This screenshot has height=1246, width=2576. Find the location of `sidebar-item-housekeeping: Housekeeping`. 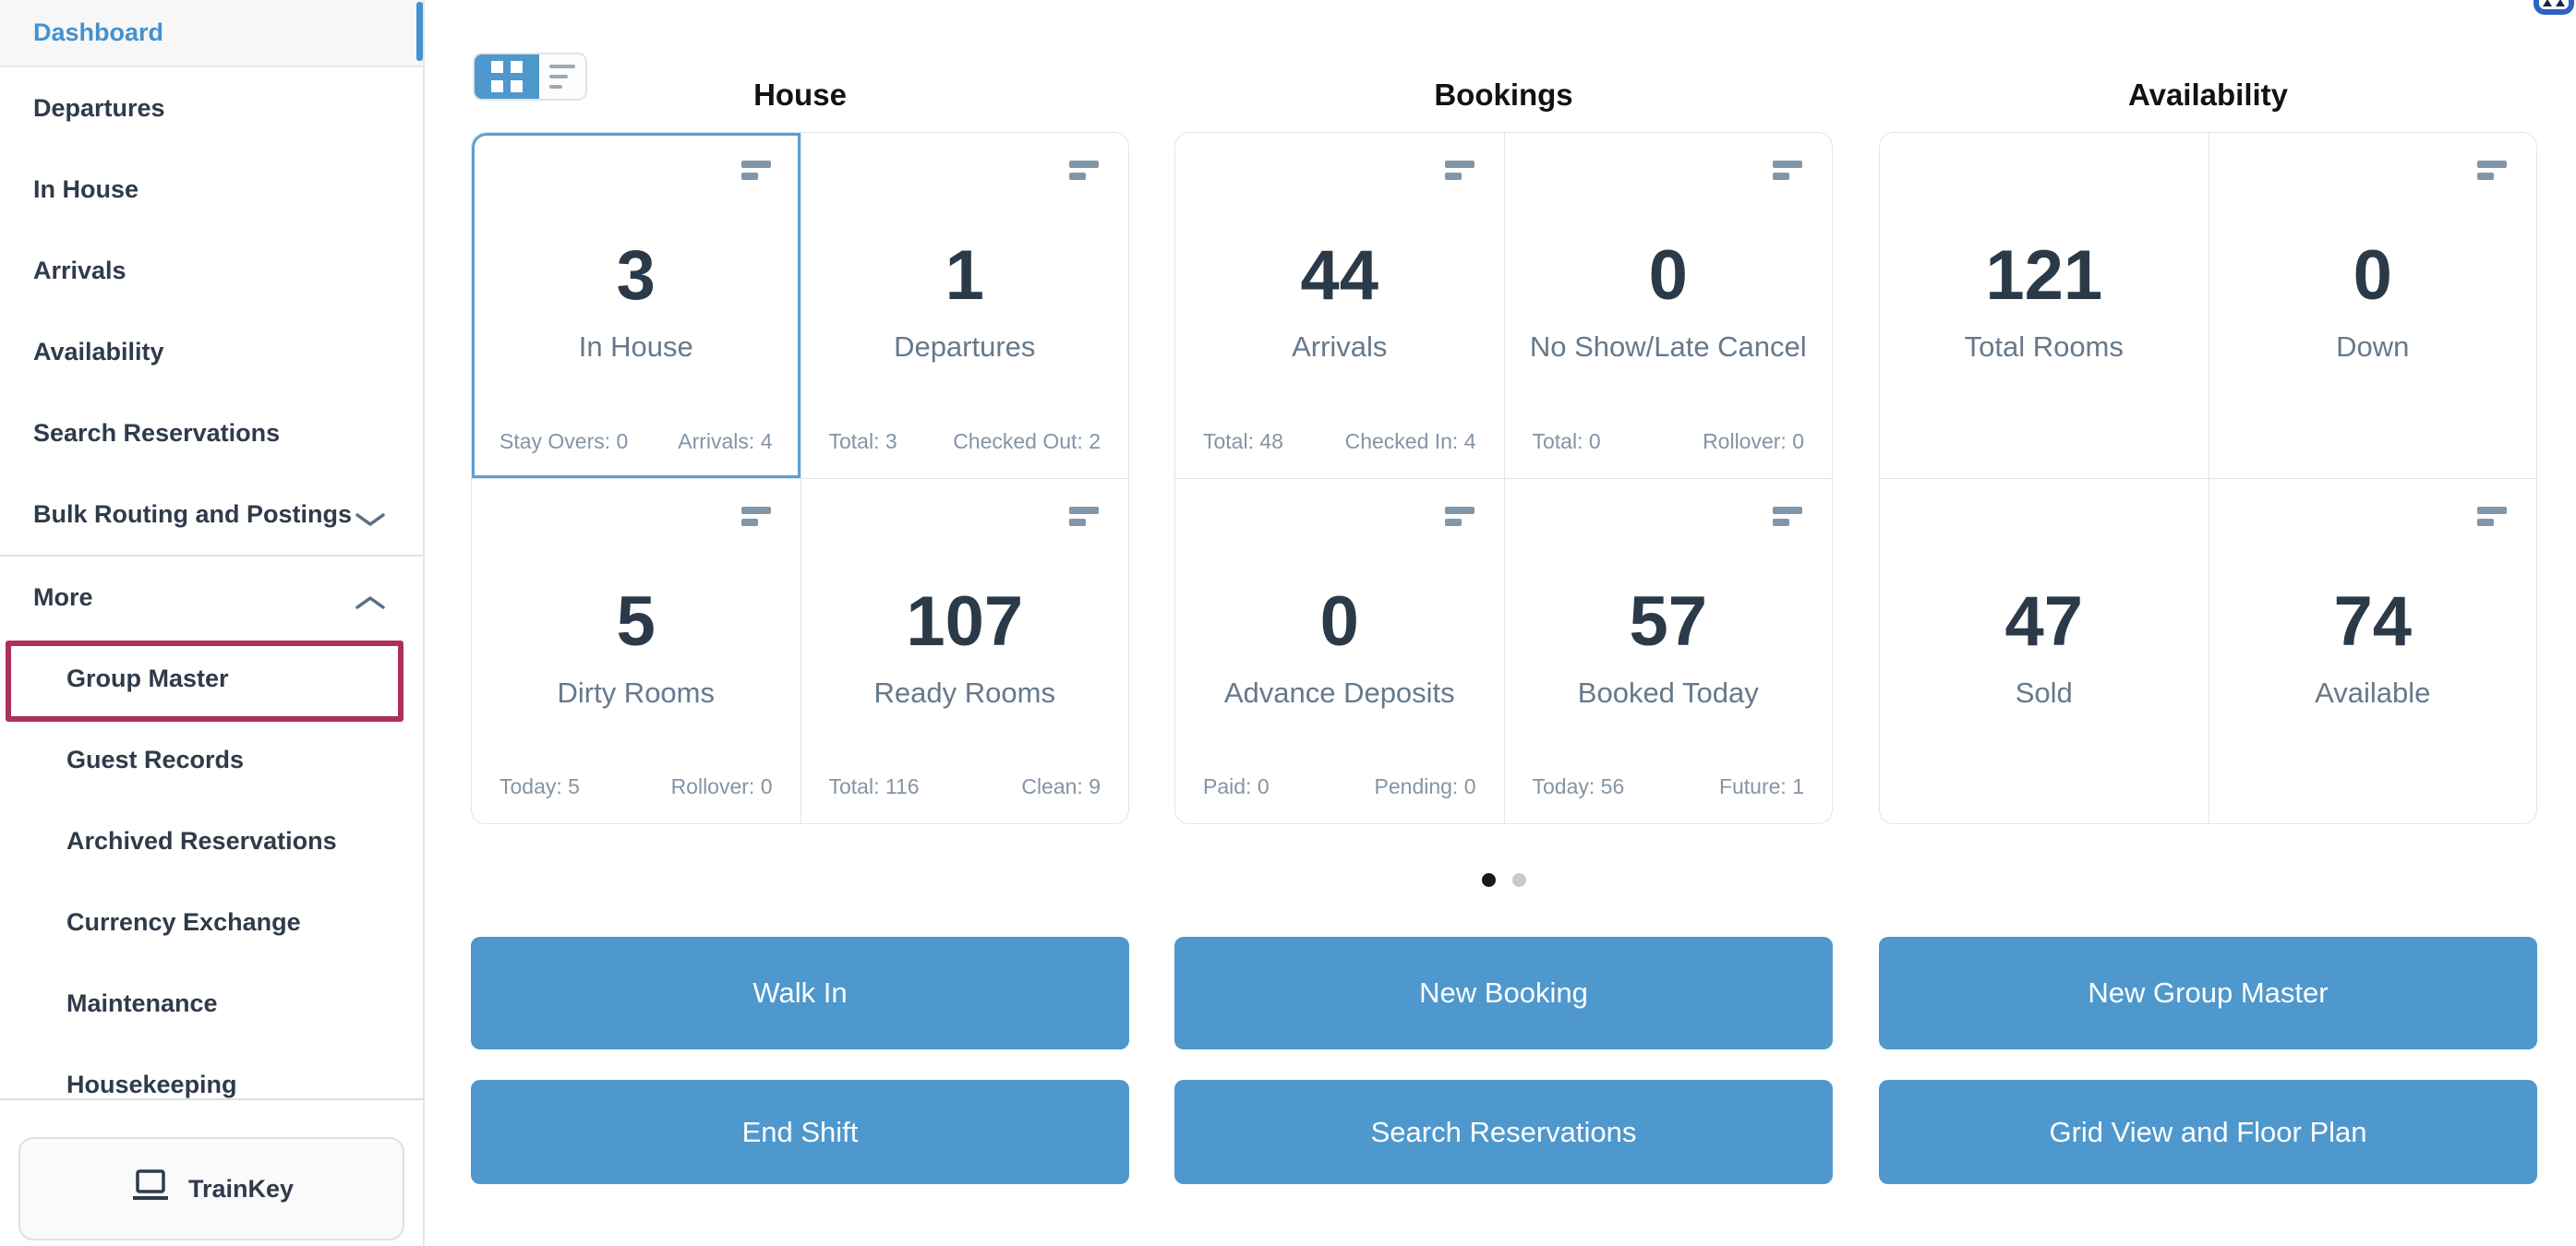

sidebar-item-housekeeping: Housekeeping is located at coordinates (211, 1084).